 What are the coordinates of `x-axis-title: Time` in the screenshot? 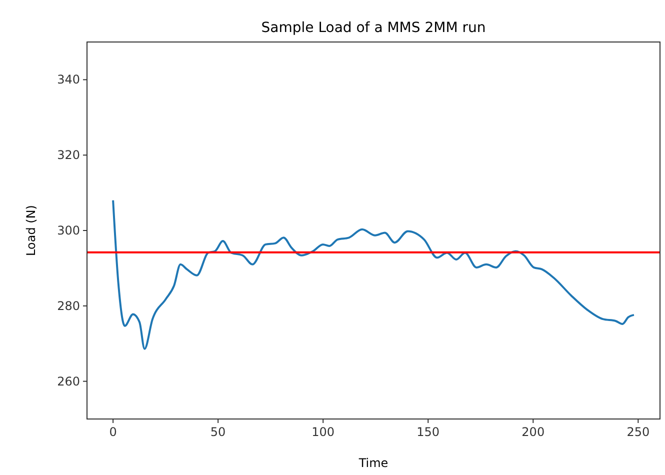 It's located at (373, 463).